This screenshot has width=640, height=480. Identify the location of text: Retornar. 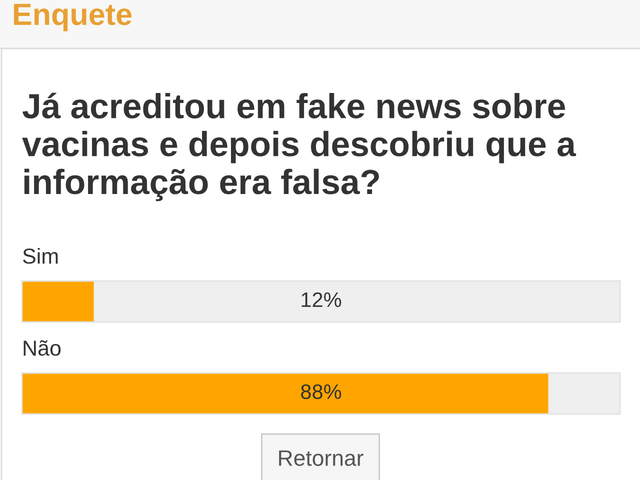
(321, 458).